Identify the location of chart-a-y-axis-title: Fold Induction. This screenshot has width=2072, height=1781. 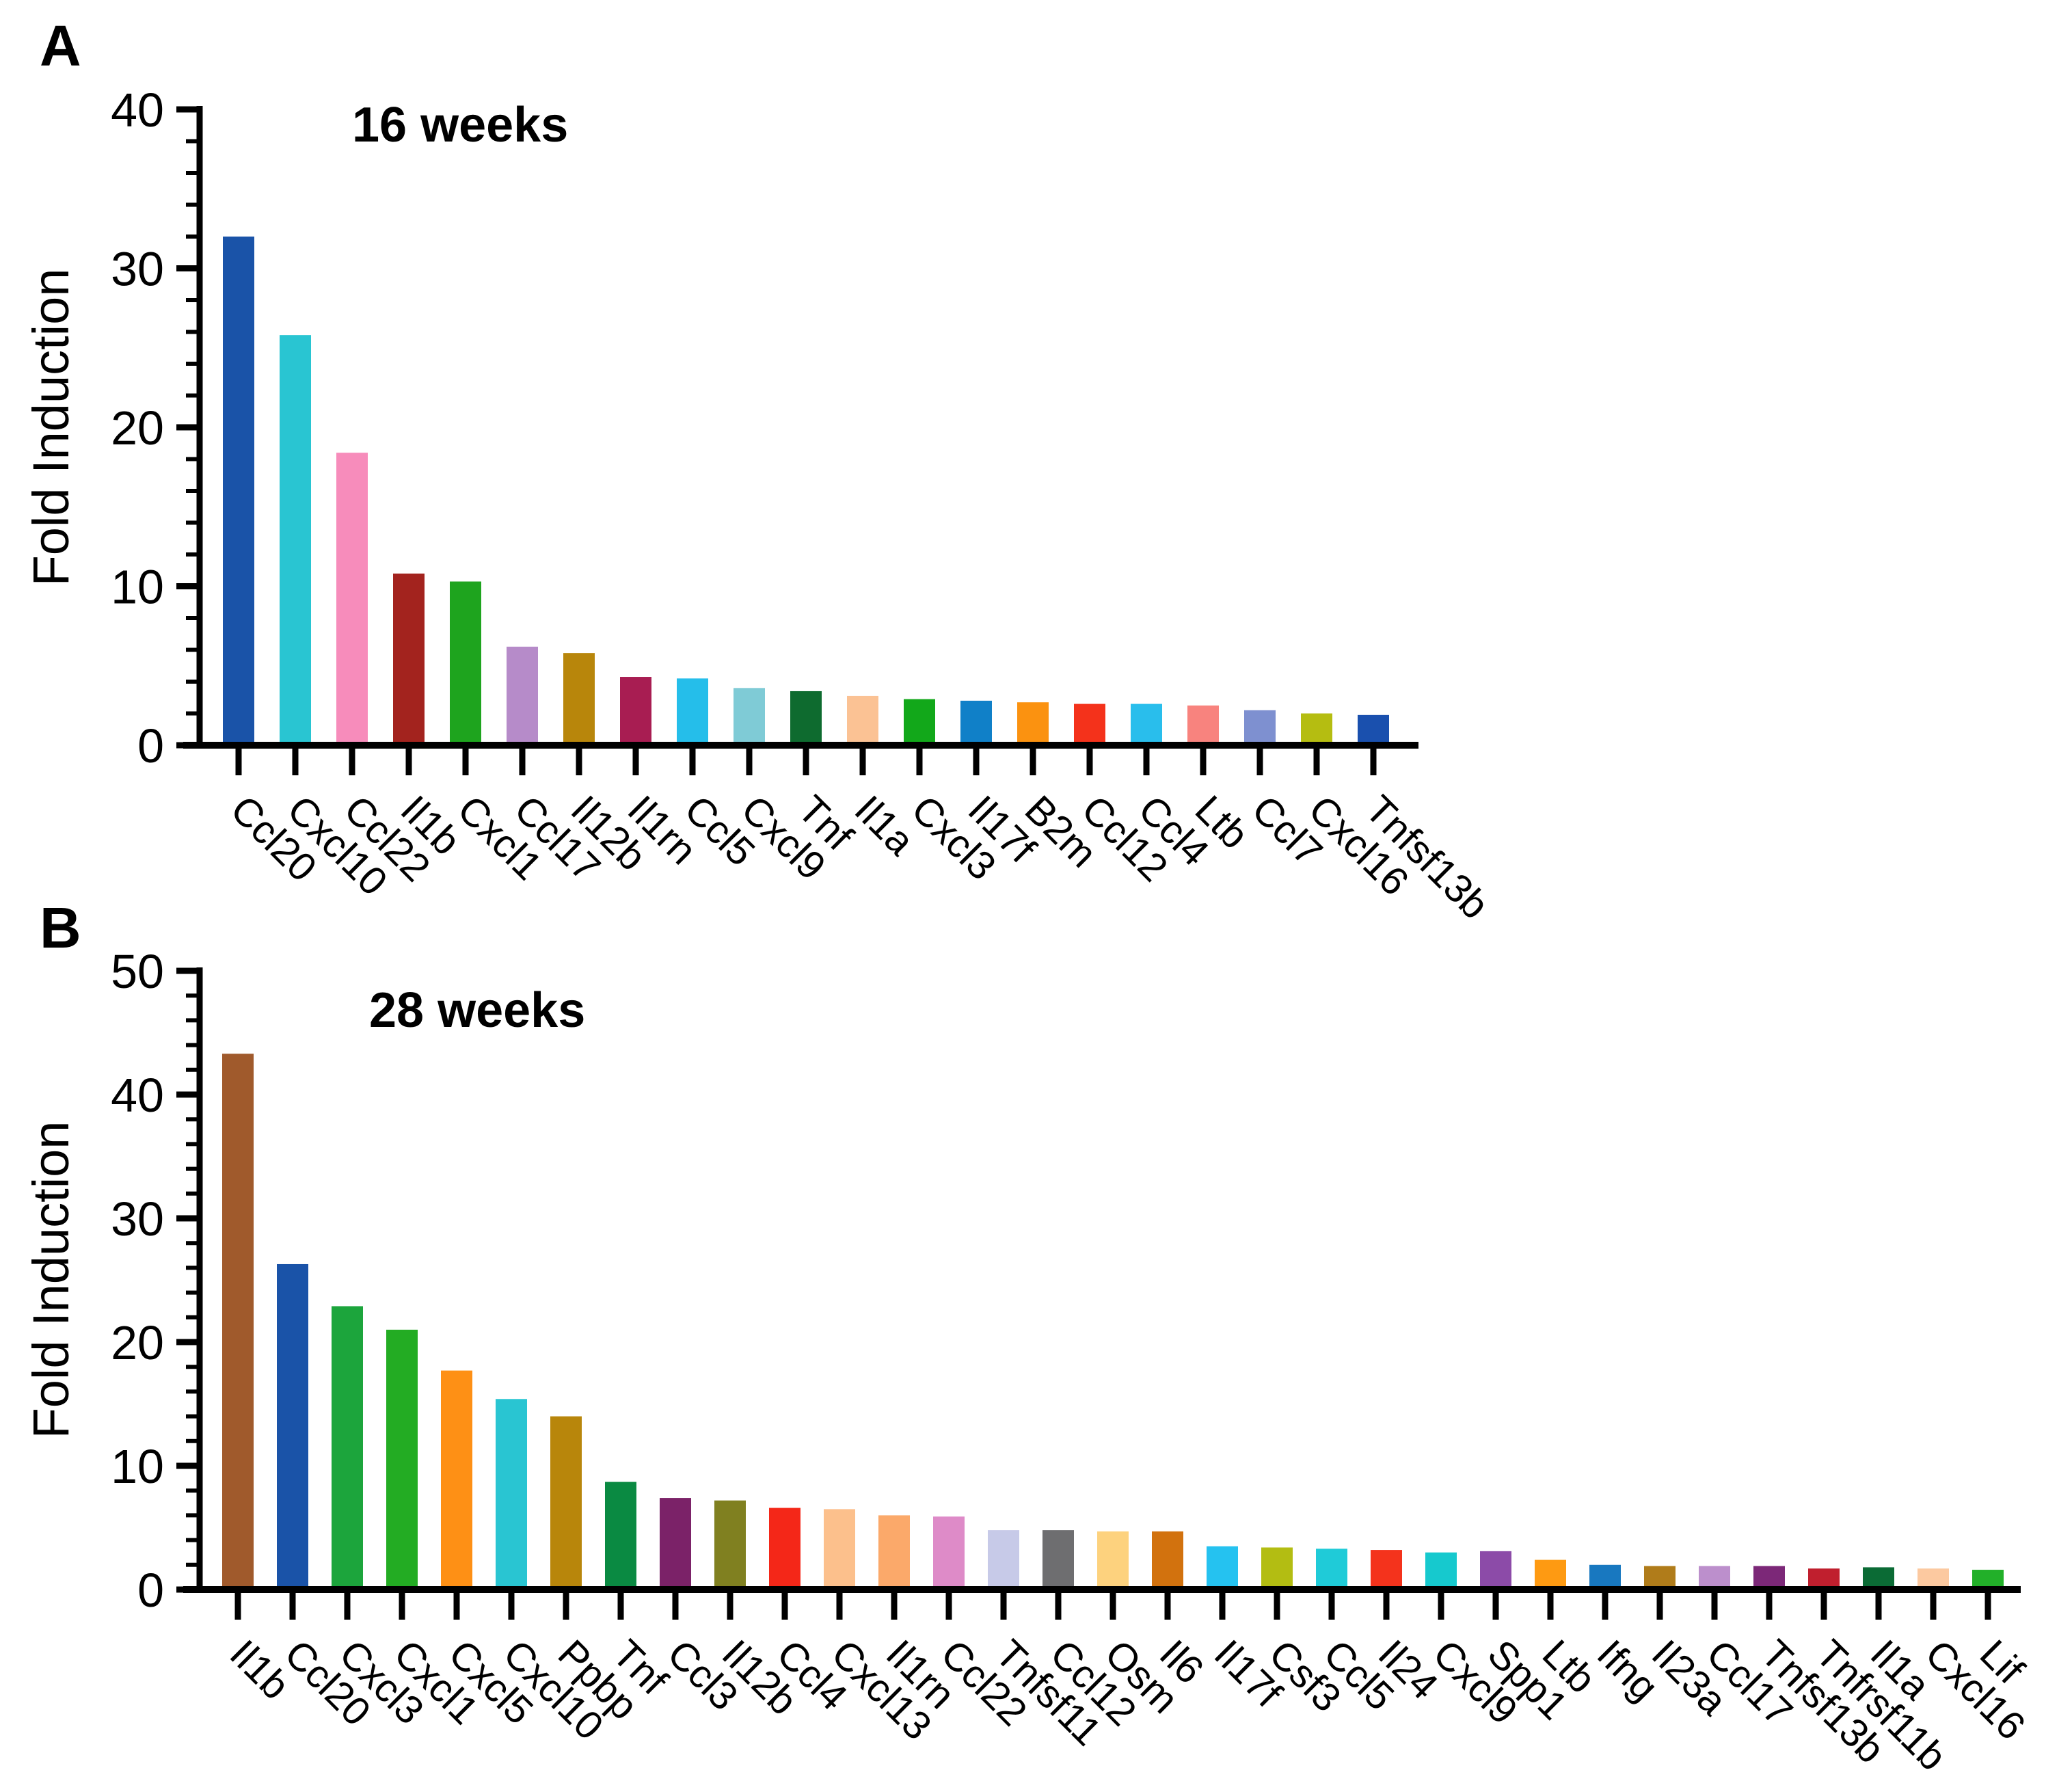
(51, 428).